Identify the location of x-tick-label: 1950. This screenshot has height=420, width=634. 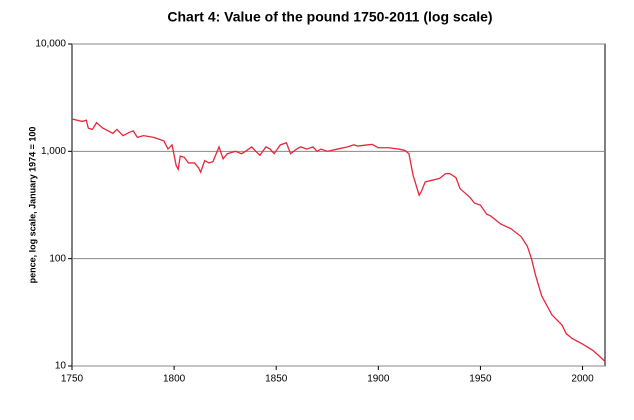
(480, 379).